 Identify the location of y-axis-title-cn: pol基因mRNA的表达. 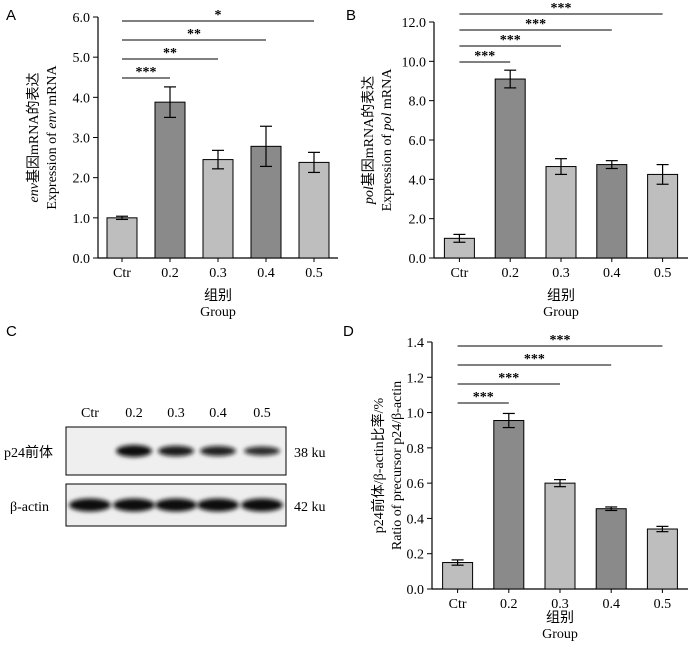
(368, 140).